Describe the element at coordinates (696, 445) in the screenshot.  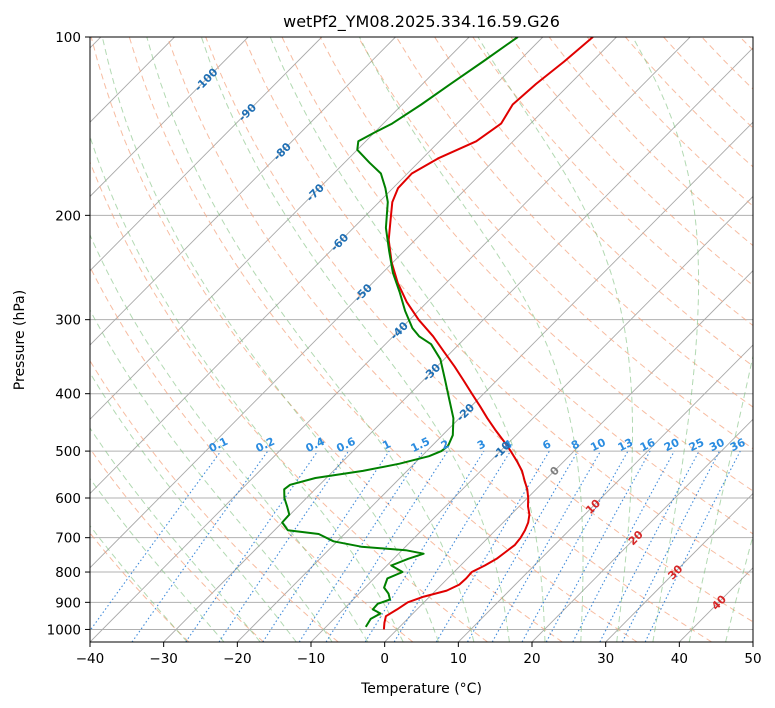
I see `mixing-ratio-label: 25` at that location.